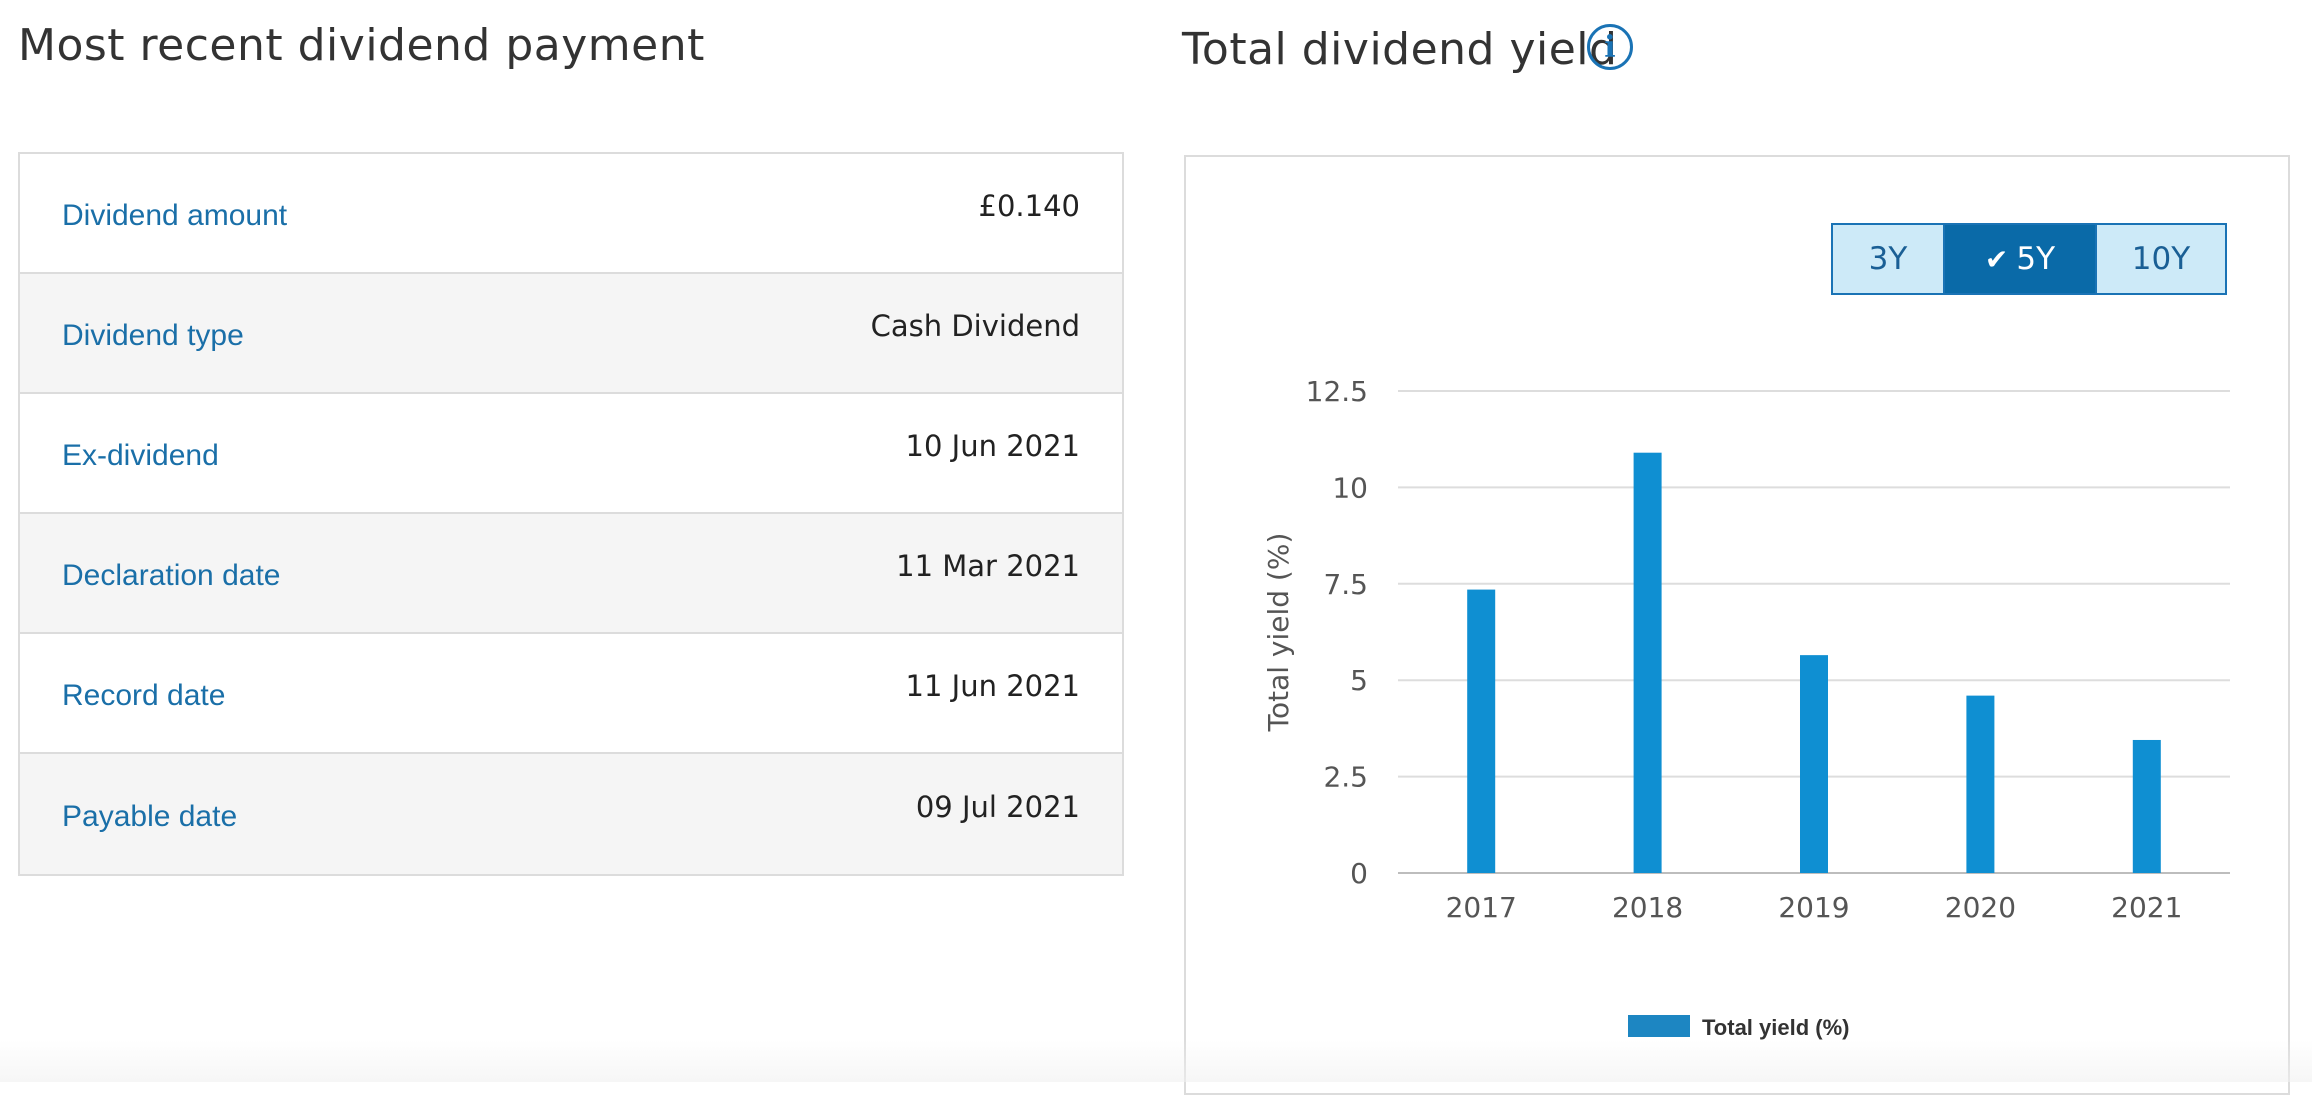 The height and width of the screenshot is (1097, 2312). I want to click on table-row: Dividend amount £0.140, so click(571, 214).